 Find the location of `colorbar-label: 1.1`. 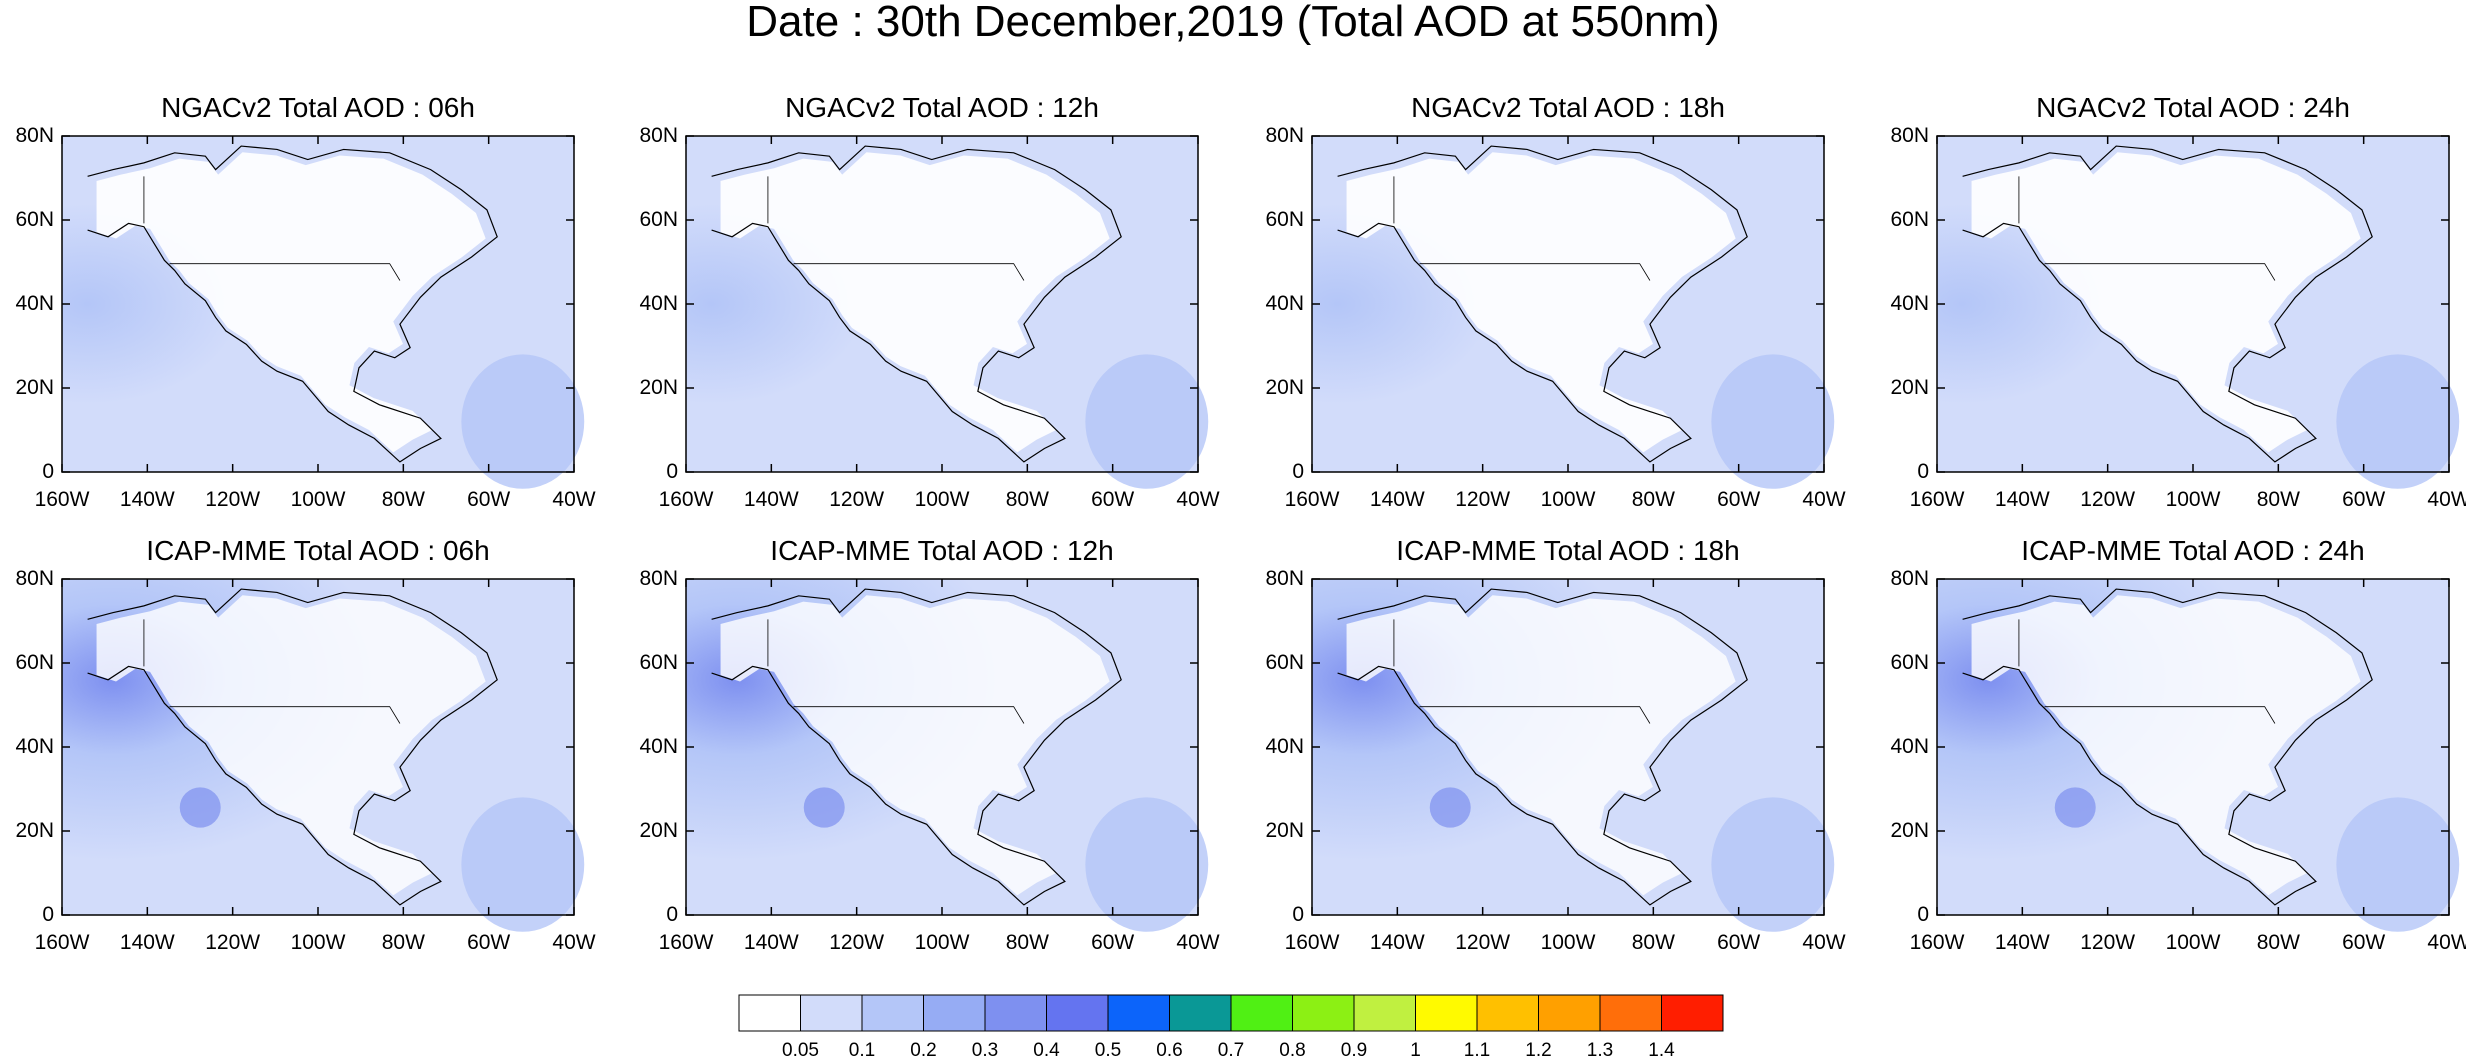

colorbar-label: 1.1 is located at coordinates (1477, 1050).